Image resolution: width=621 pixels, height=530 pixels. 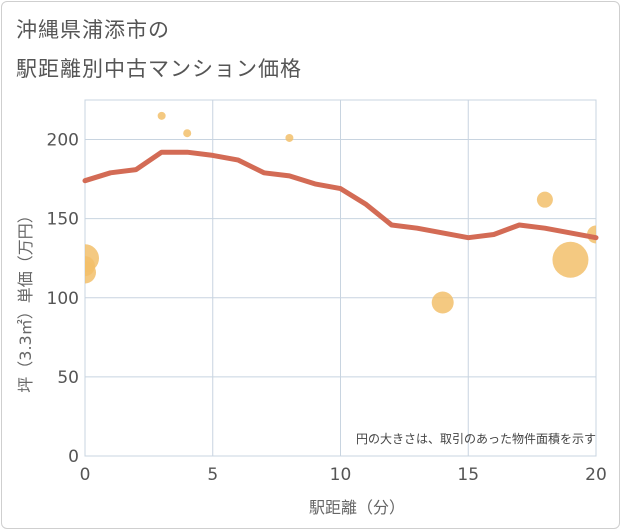 I want to click on x-tick-label: 5, so click(x=212, y=475).